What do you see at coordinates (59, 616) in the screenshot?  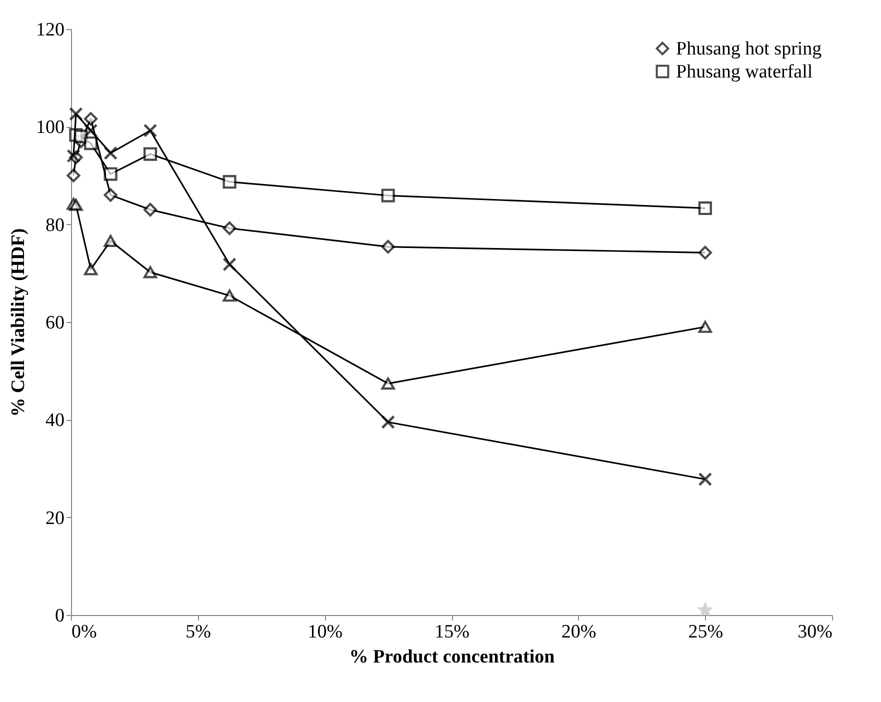 I see `y-tick-label: 0` at bounding box center [59, 616].